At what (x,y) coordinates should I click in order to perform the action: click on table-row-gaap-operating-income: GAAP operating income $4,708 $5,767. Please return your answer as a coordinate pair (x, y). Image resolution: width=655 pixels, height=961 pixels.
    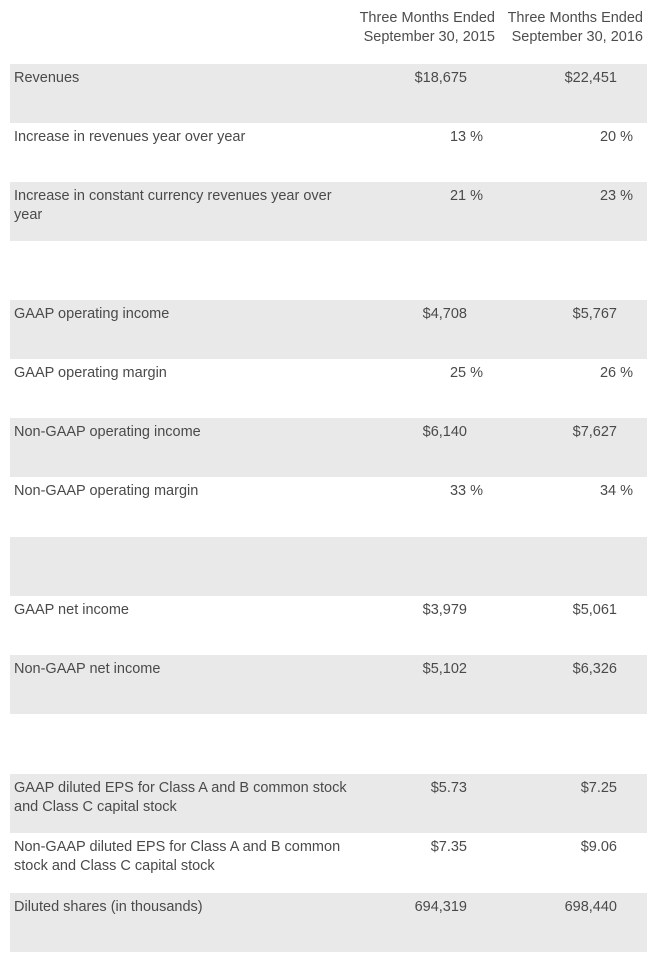
    Looking at the image, I should click on (328, 329).